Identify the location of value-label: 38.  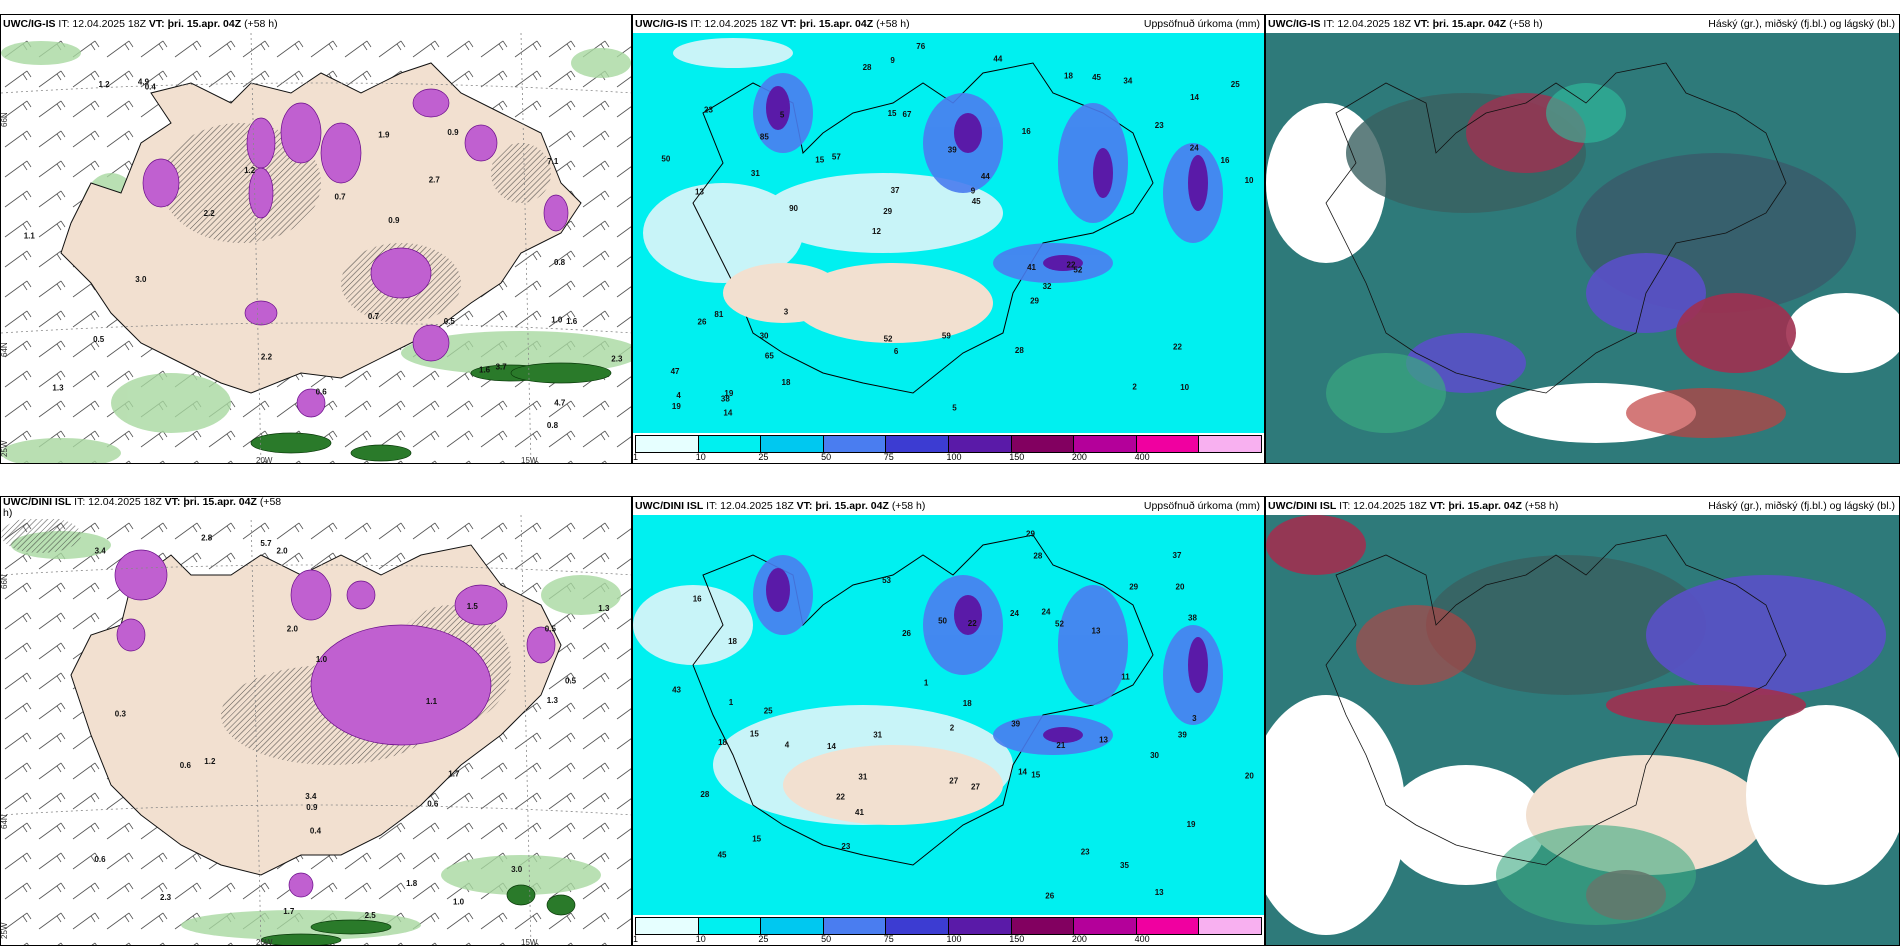
(725, 399).